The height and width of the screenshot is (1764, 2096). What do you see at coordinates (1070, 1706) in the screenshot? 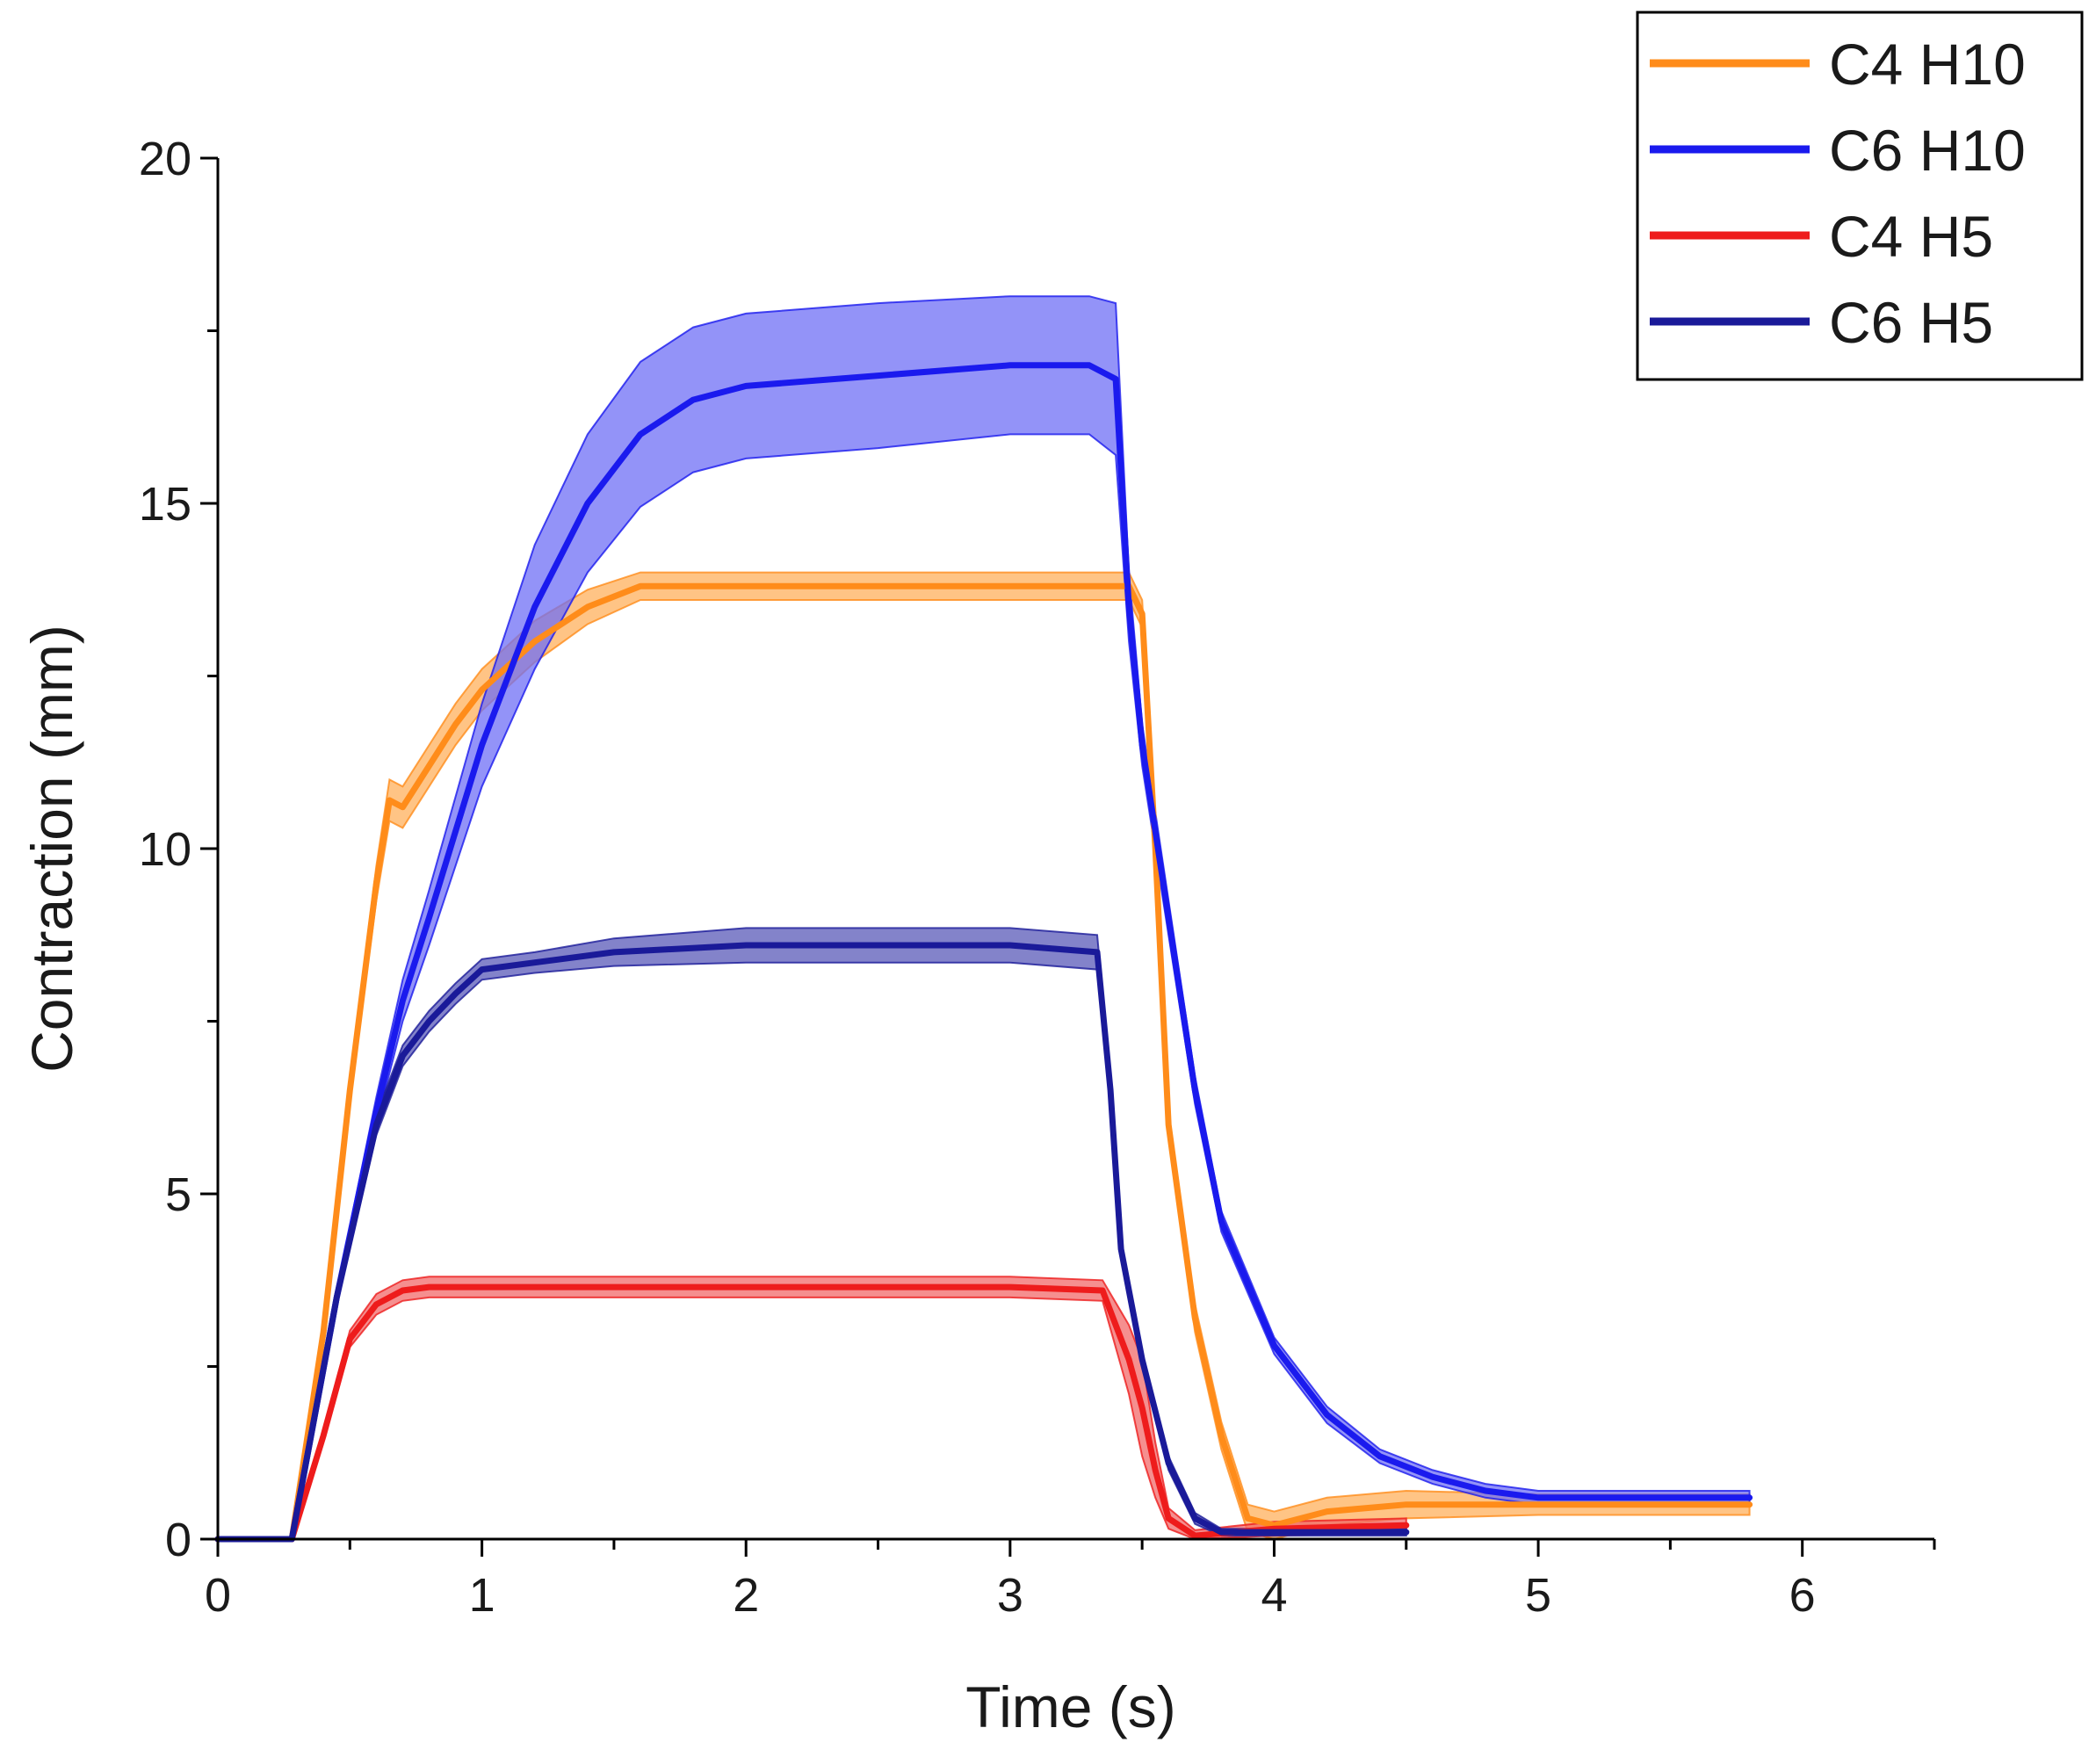
I see `x-axis-title: Time (s)` at bounding box center [1070, 1706].